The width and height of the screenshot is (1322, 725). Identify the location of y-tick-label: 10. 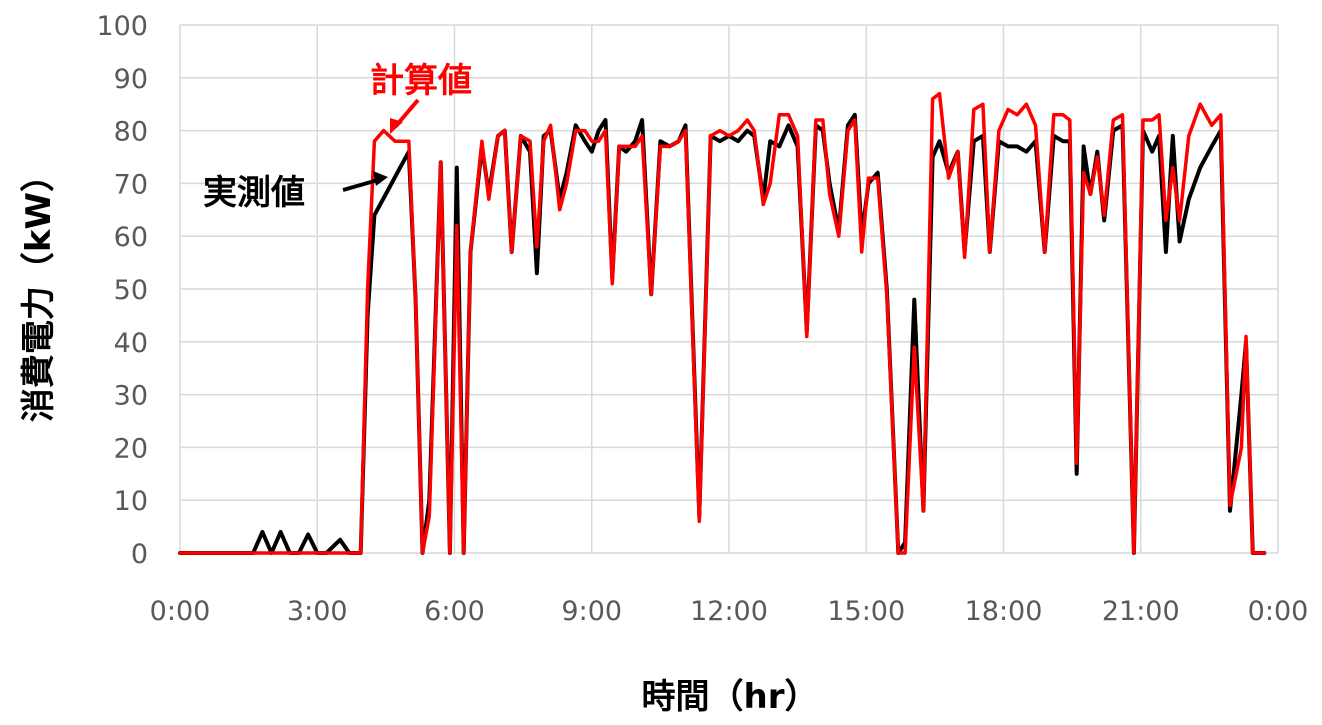
(131, 501).